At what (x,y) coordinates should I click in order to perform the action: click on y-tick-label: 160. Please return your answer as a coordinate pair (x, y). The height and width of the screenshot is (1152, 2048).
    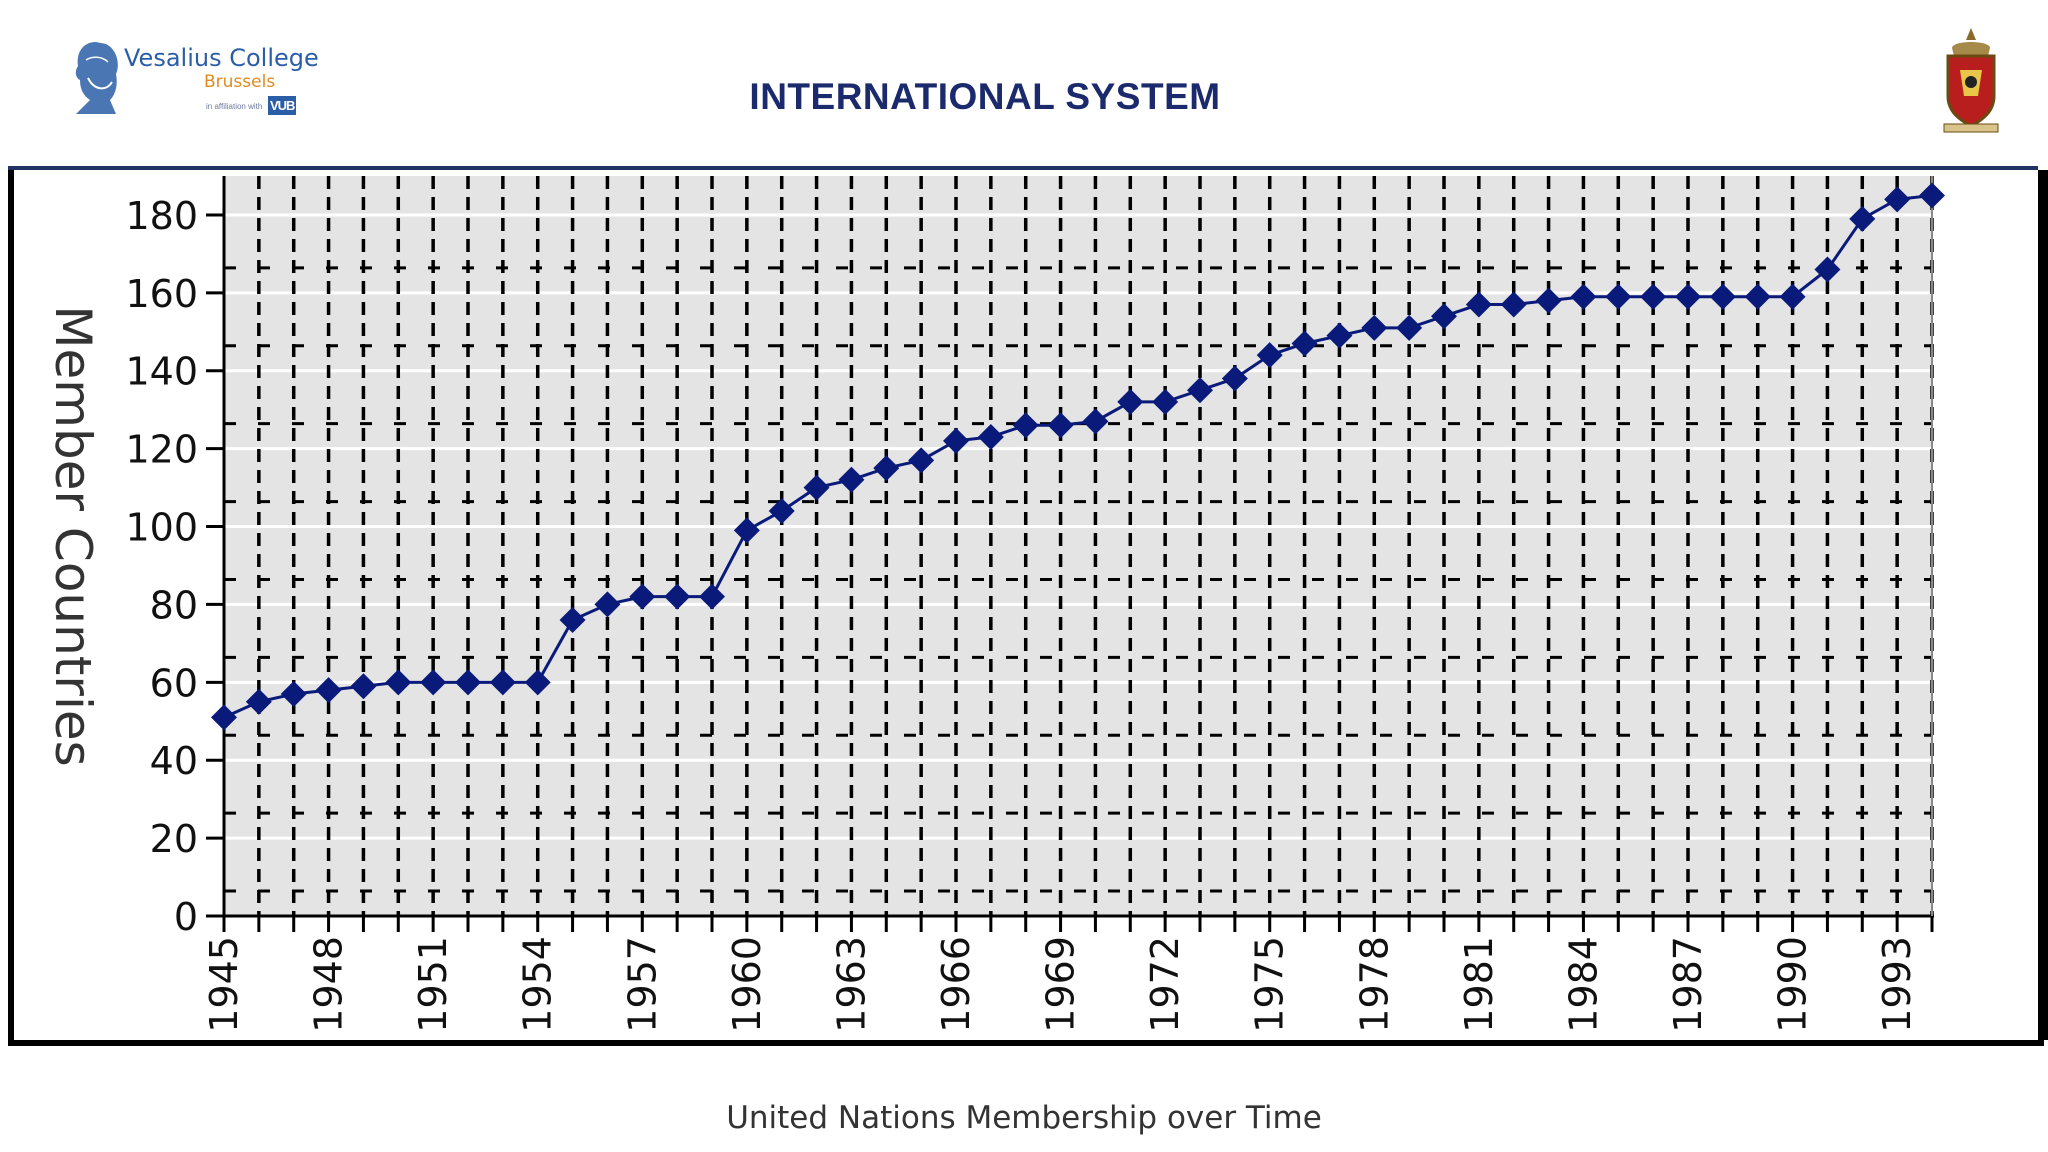
    Looking at the image, I should click on (161, 294).